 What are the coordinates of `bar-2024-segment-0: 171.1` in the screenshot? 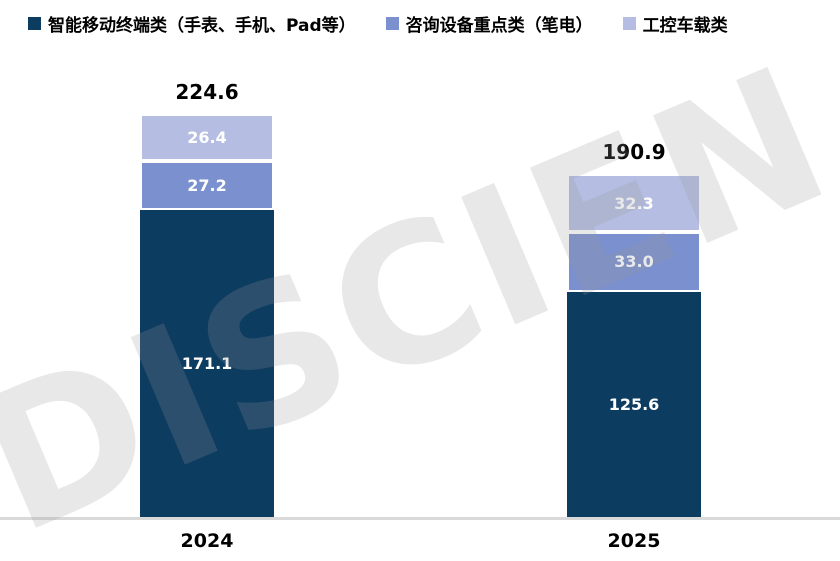 It's located at (207, 363).